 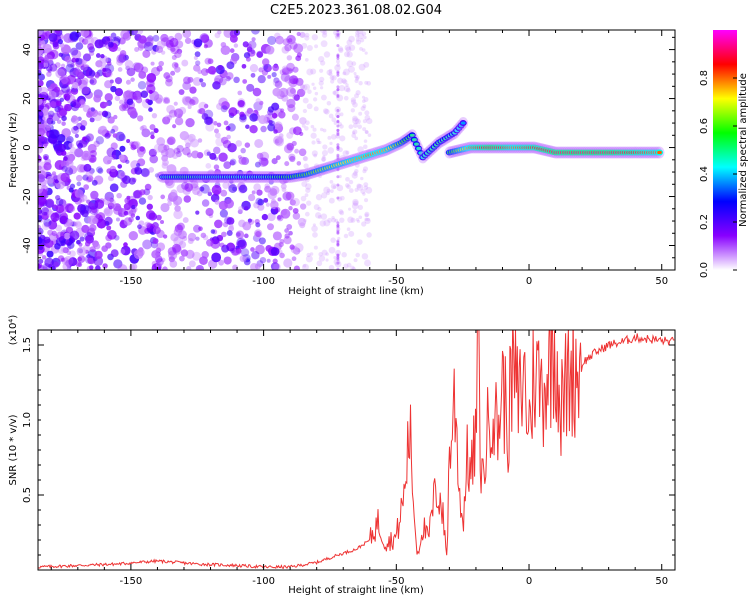 What do you see at coordinates (743, 150) in the screenshot?
I see `colorbar-label: Normalized spectral amplitude` at bounding box center [743, 150].